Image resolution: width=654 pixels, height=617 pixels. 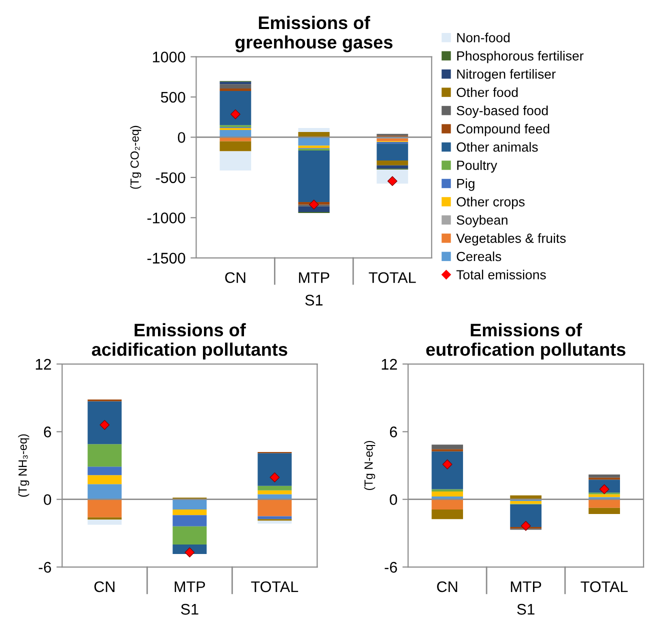 I want to click on legend-label: Compound feed, so click(x=503, y=130).